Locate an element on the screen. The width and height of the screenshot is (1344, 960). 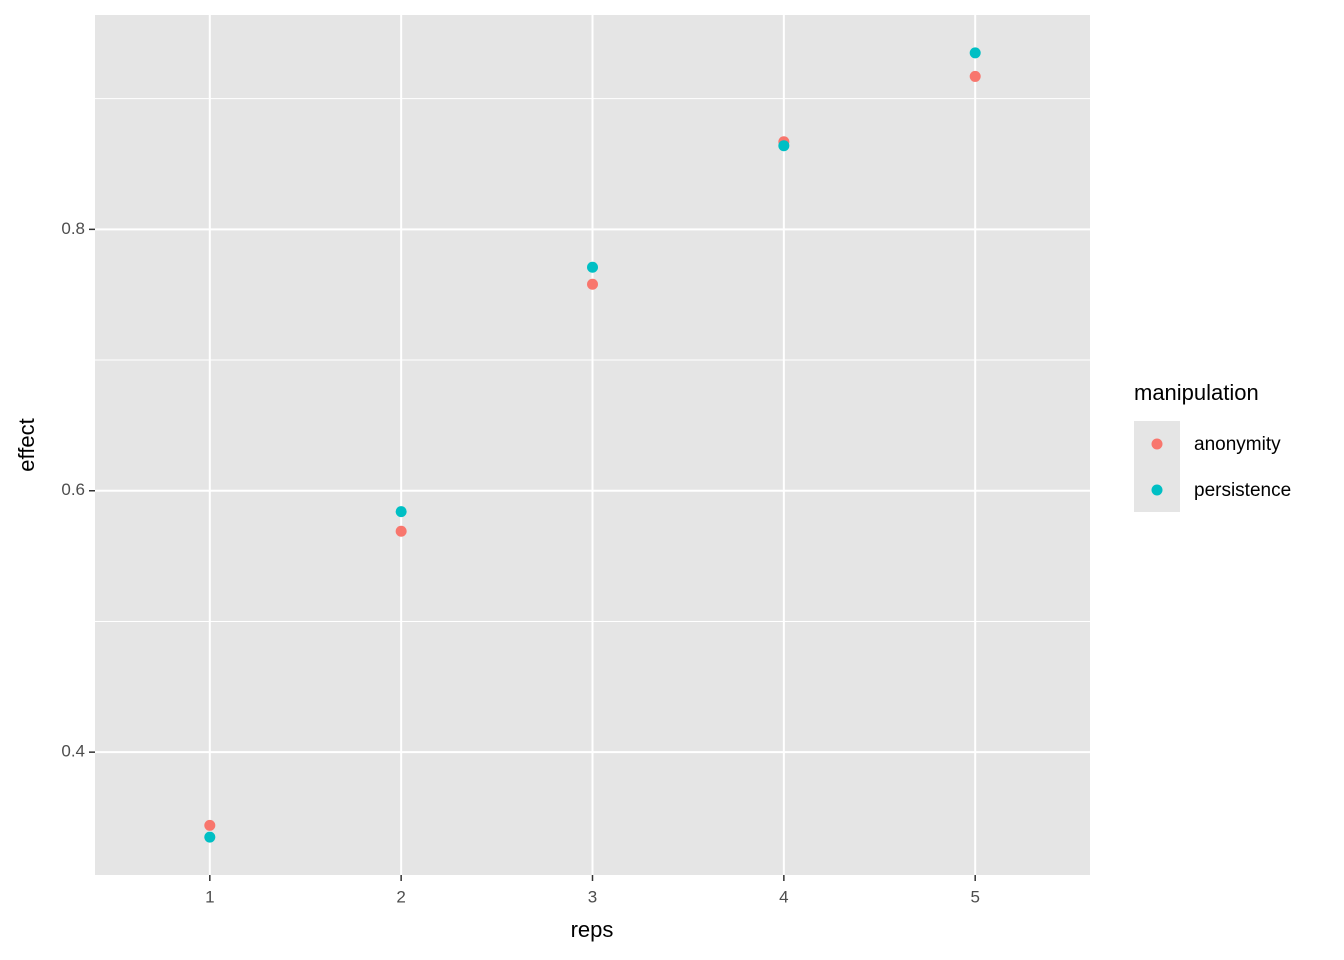
x-tick-label: 4 is located at coordinates (783, 896).